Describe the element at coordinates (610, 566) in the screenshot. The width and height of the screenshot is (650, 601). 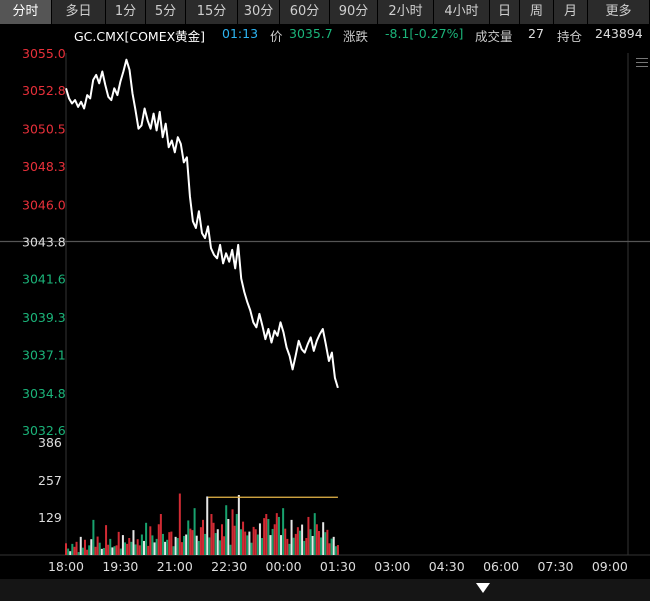
I see `time-tick-label: 09:00` at that location.